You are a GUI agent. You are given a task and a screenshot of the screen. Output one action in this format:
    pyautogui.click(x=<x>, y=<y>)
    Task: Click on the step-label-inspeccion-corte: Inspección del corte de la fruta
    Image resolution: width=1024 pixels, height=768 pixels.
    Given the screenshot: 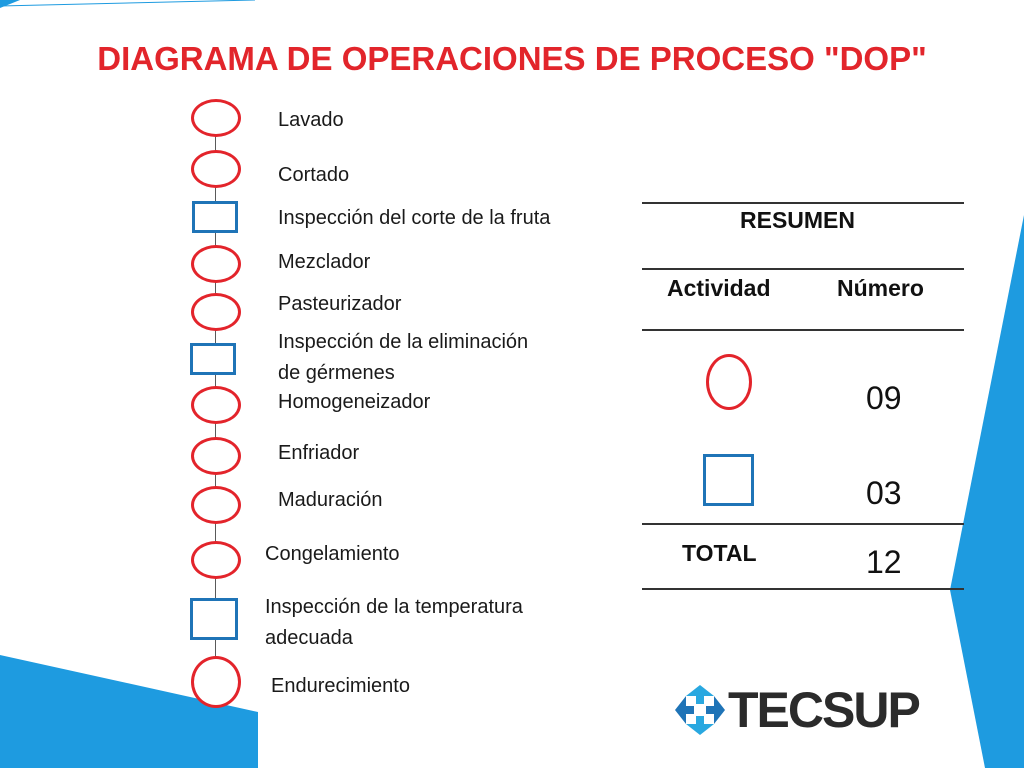 What is the action you would take?
    pyautogui.click(x=414, y=218)
    